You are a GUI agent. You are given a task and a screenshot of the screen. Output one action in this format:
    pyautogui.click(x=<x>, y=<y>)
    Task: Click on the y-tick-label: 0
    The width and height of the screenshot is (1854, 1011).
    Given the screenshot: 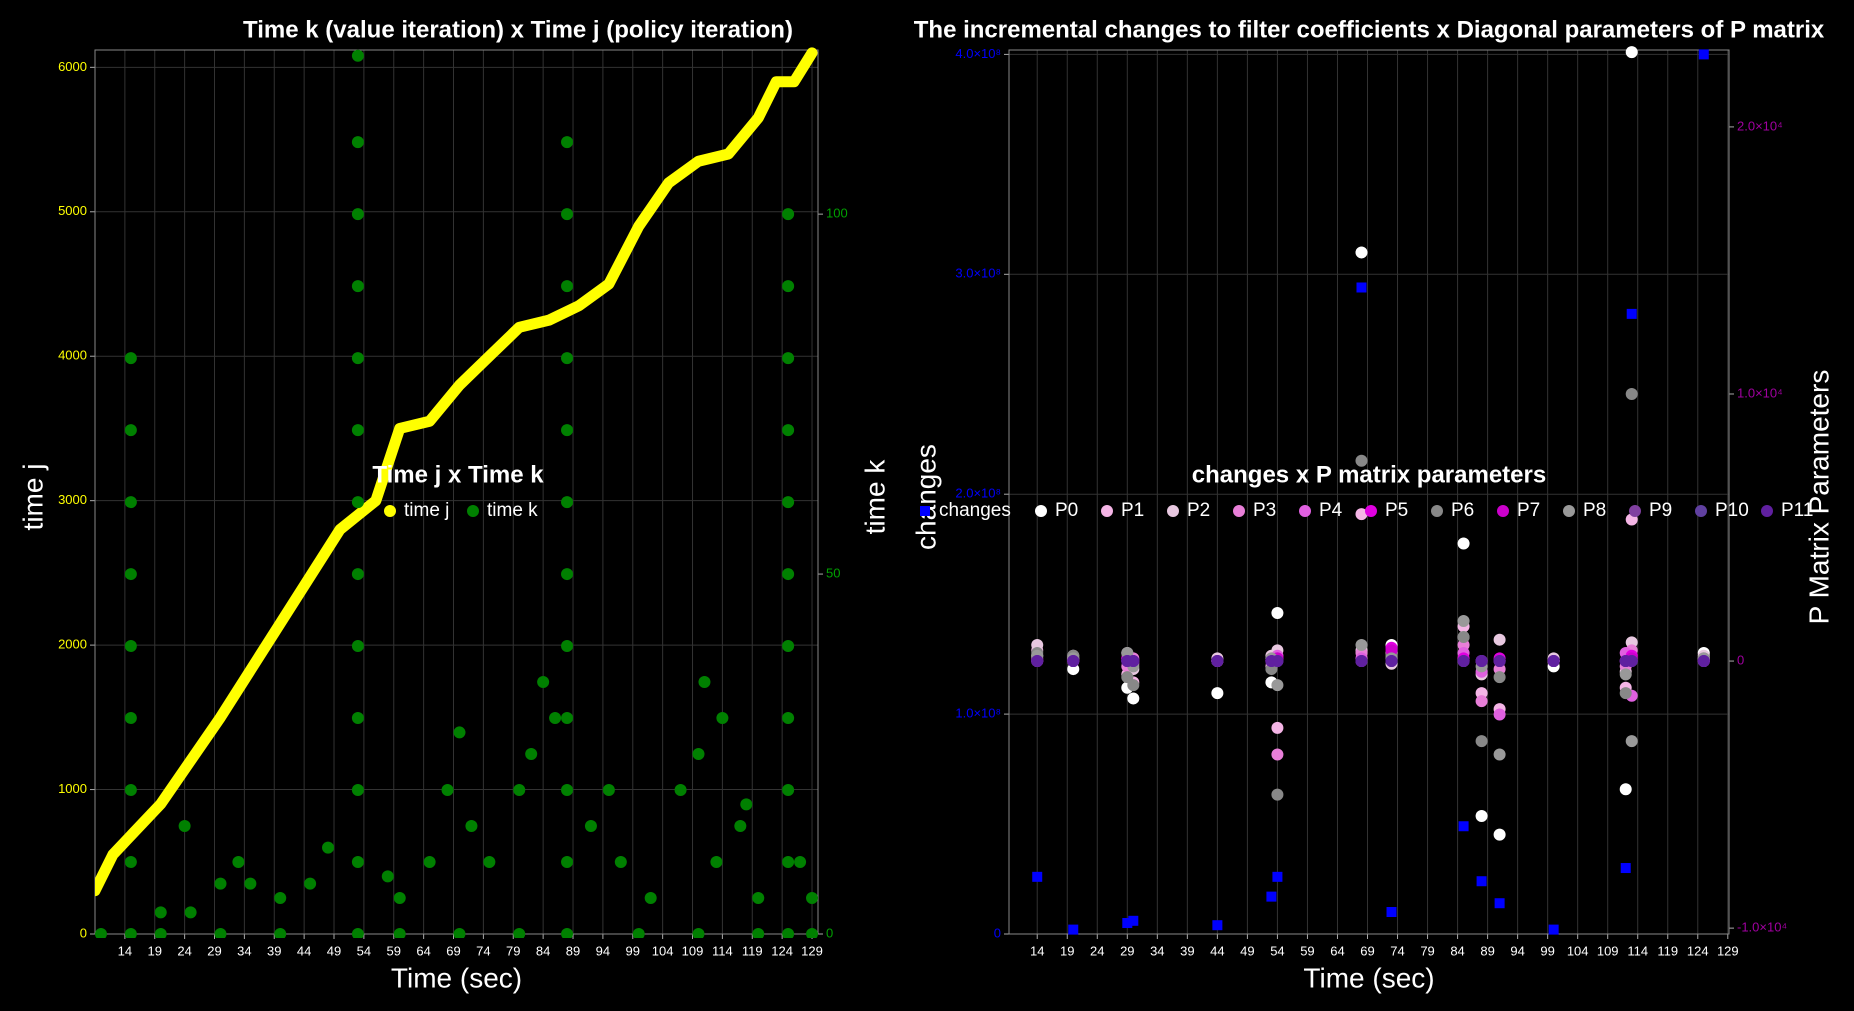 What is the action you would take?
    pyautogui.click(x=83, y=932)
    